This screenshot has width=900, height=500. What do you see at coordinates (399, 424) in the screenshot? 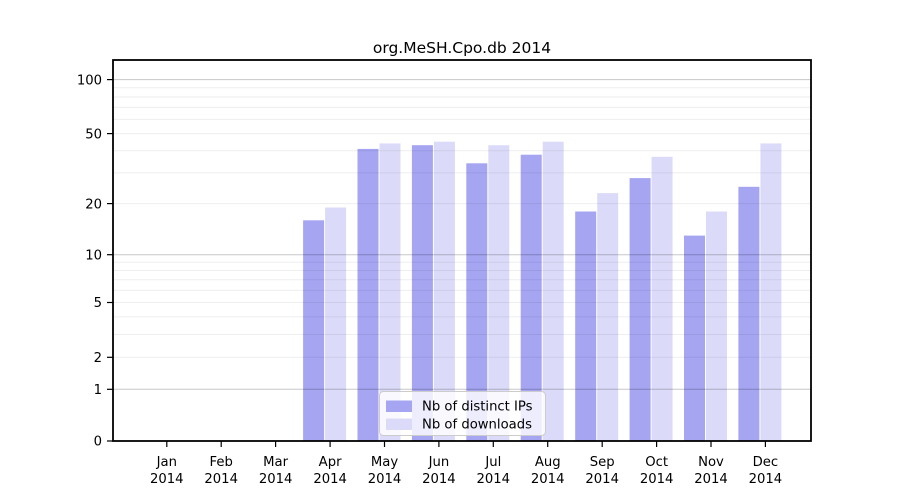
I see `legend-swatch-downloads` at bounding box center [399, 424].